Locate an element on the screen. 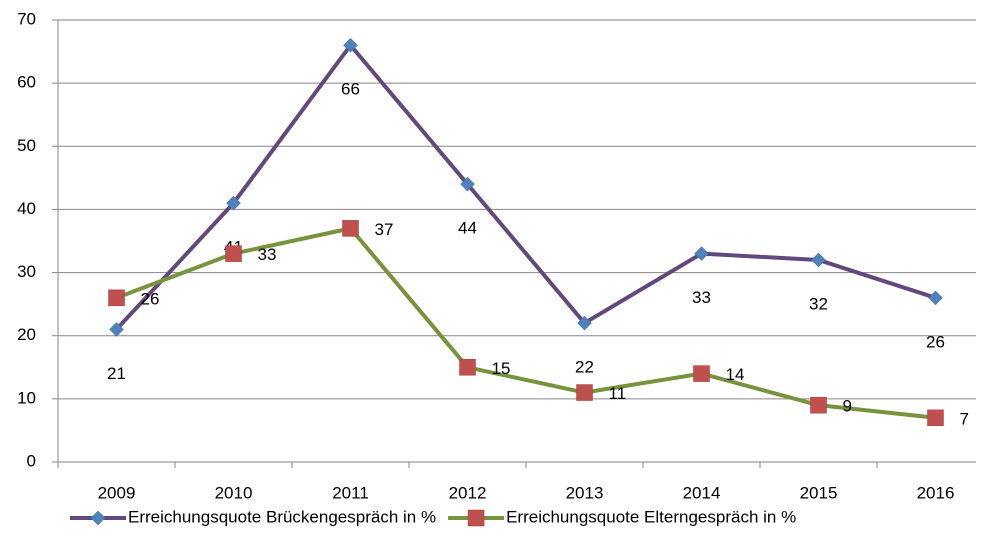 Image resolution: width=984 pixels, height=556 pixels. y-tick-label: 70 is located at coordinates (26, 18).